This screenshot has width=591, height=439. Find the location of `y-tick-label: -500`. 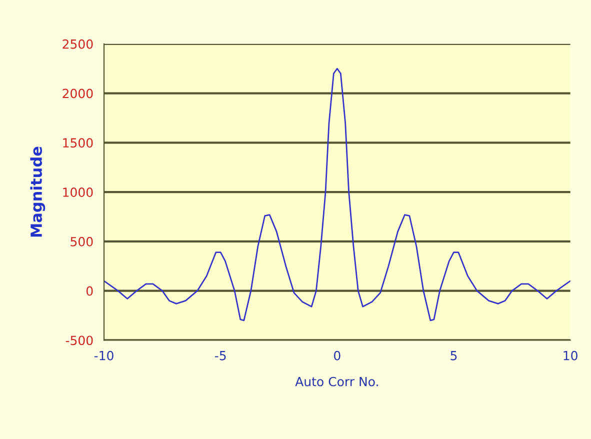

y-tick-label: -500 is located at coordinates (79, 341).